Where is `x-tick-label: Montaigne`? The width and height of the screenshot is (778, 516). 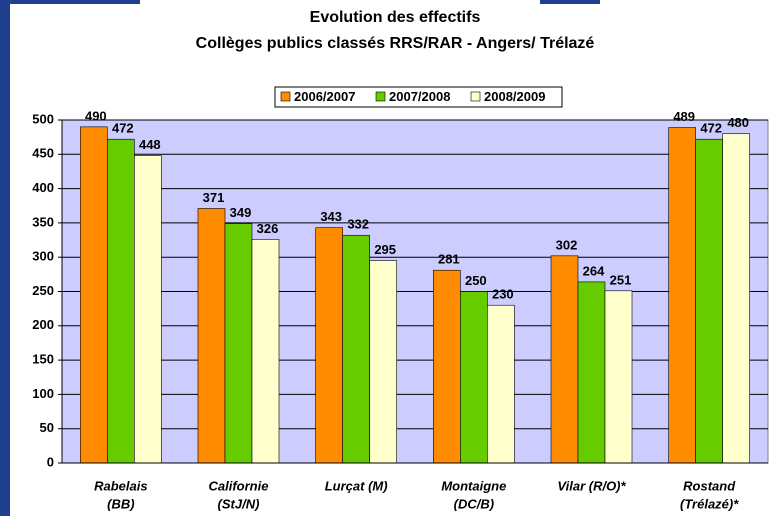
x-tick-label: Montaigne is located at coordinates (473, 485).